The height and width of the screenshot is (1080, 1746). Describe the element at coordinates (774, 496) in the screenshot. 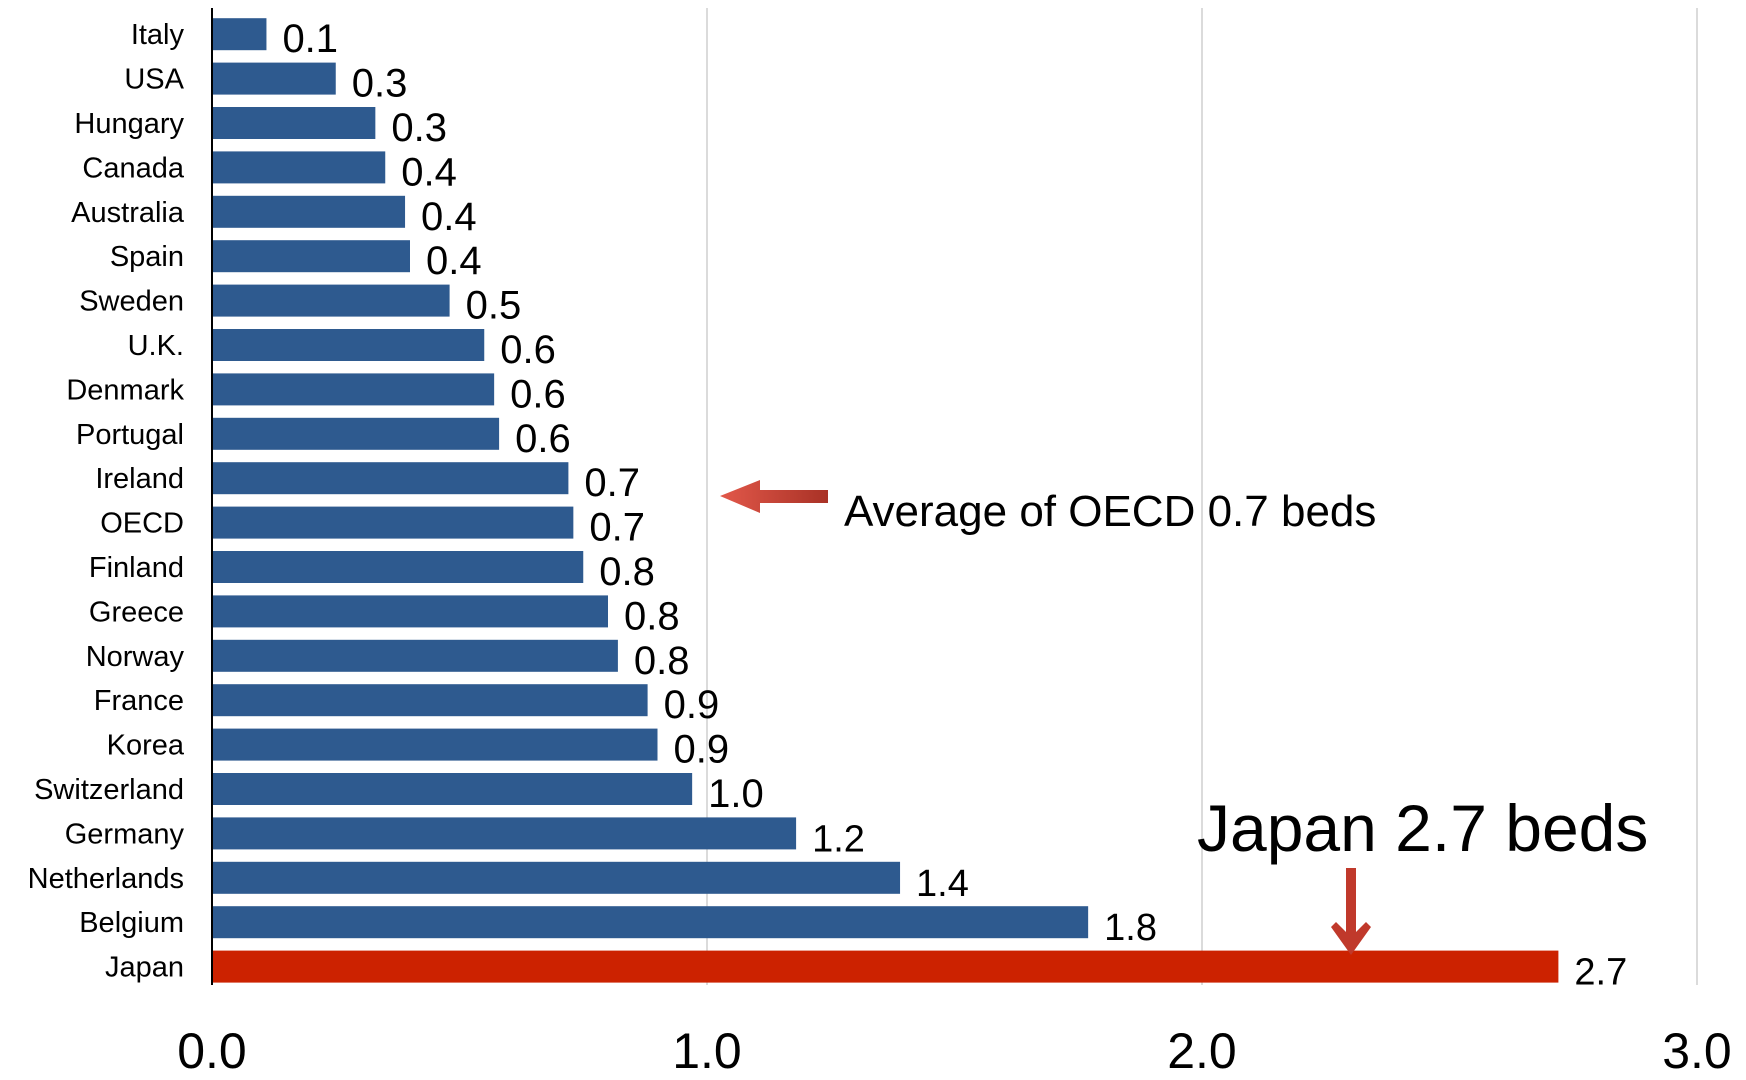

I see `left-arrow-icon` at that location.